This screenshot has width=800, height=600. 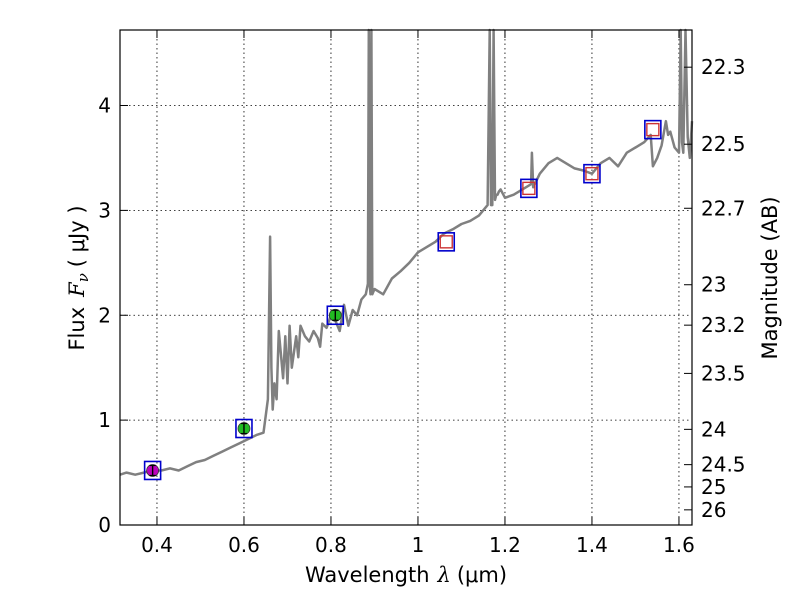 What do you see at coordinates (723, 67) in the screenshot?
I see `y2-tick-label: 22.3` at bounding box center [723, 67].